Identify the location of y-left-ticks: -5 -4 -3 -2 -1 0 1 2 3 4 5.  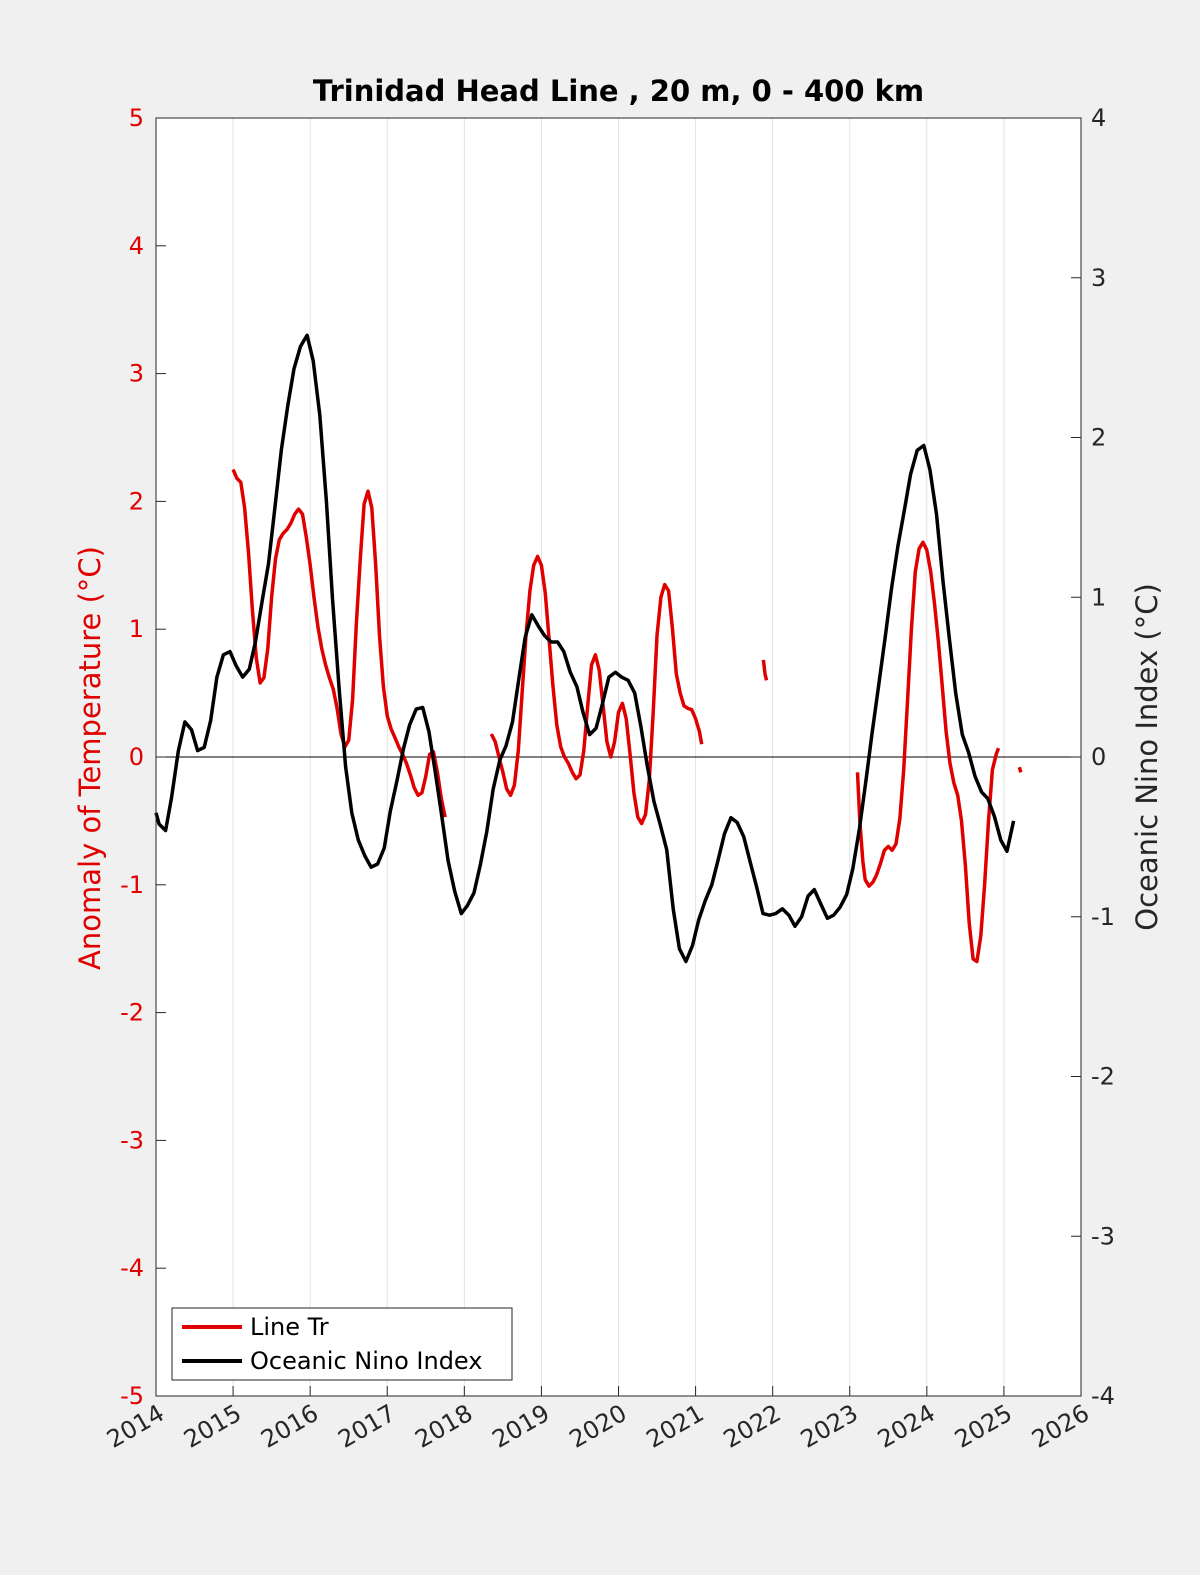
(143, 757).